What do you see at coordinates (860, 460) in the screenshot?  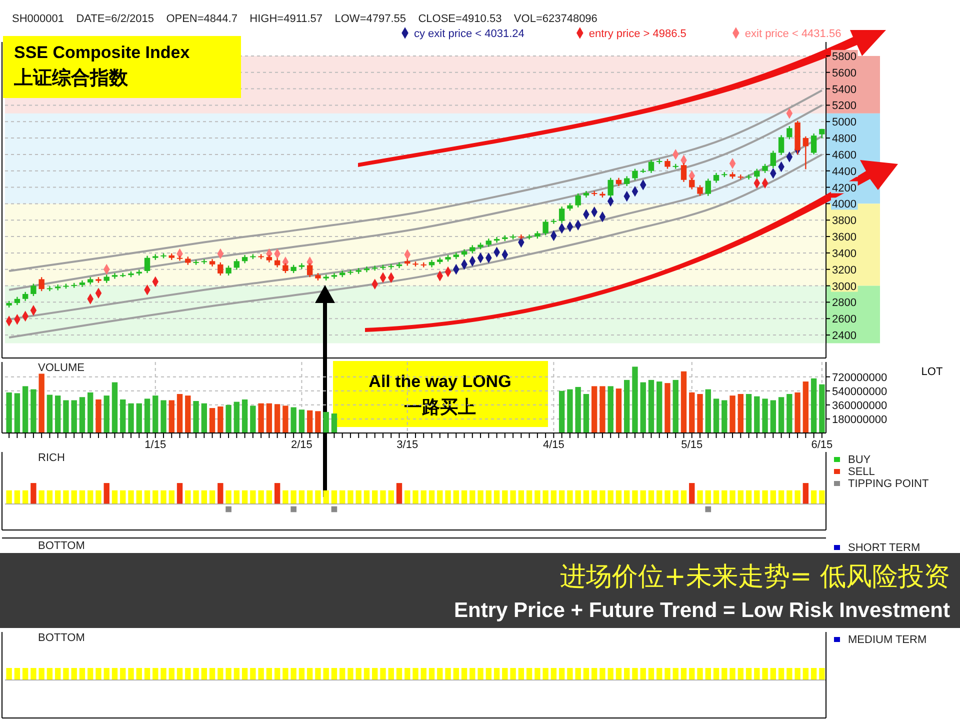 I see `legend-label: BUY` at bounding box center [860, 460].